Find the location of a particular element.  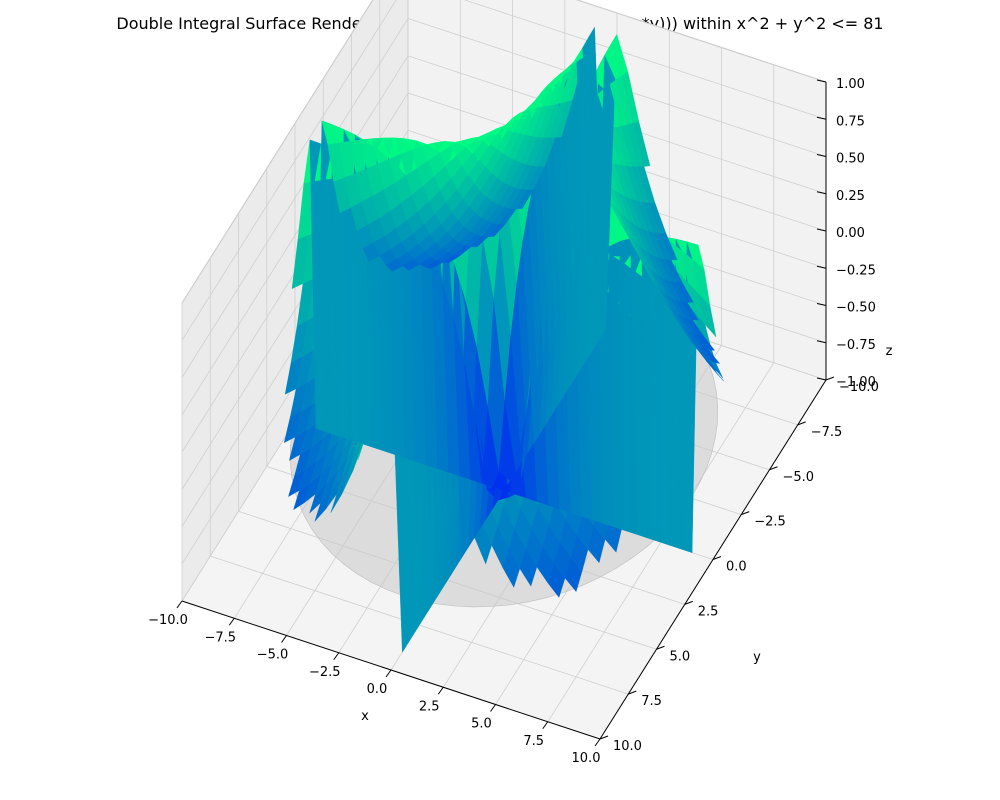

x-tick-label: 7.5 is located at coordinates (533, 741).